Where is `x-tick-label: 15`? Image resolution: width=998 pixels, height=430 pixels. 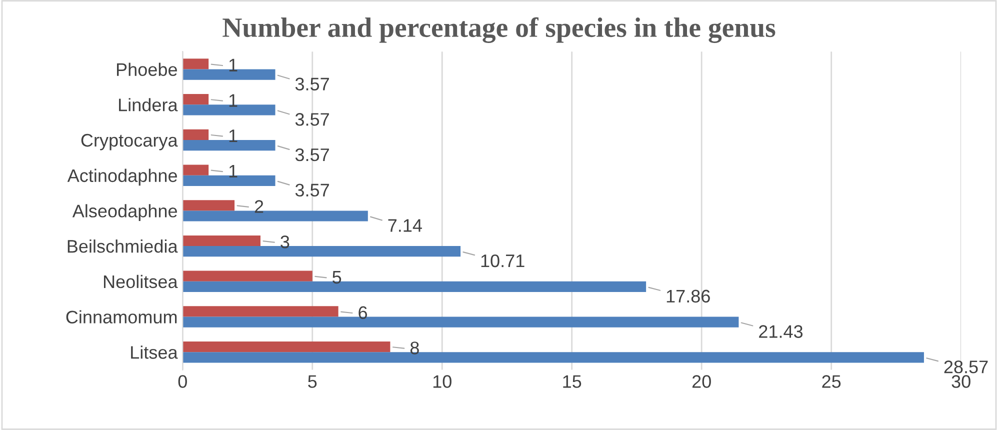 x-tick-label: 15 is located at coordinates (572, 381).